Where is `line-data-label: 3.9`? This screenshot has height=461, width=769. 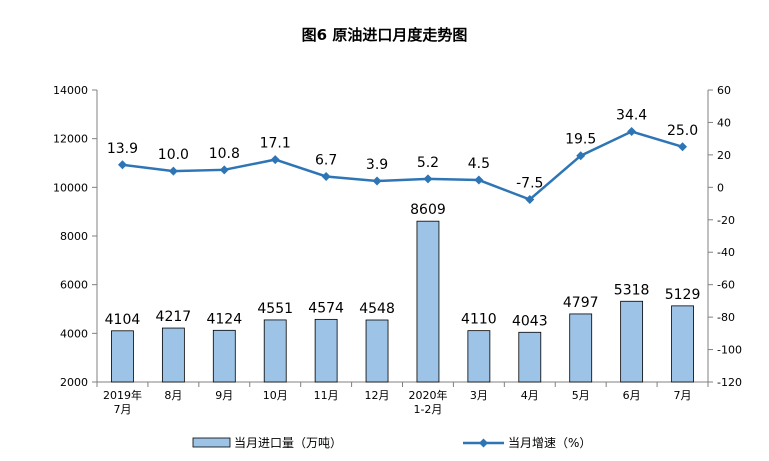 line-data-label: 3.9 is located at coordinates (377, 165).